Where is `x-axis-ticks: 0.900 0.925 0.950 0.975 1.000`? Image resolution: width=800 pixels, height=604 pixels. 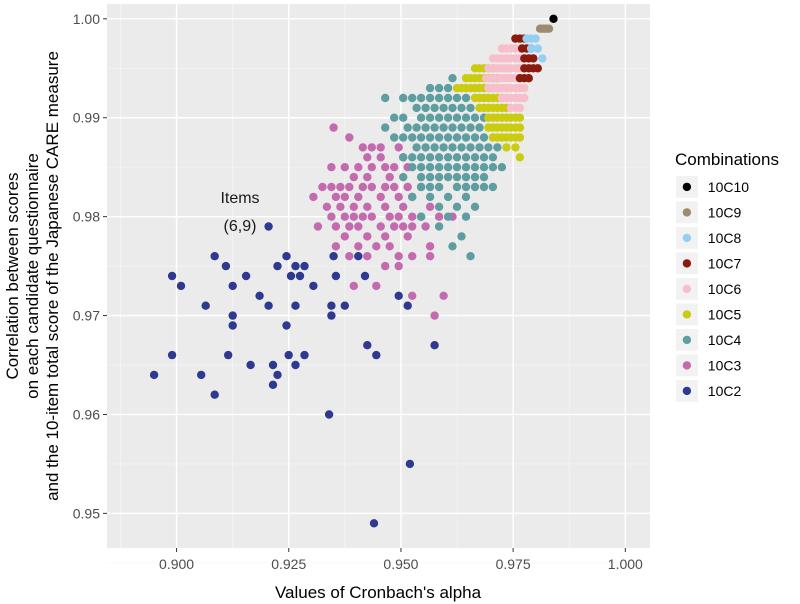 x-axis-ticks: 0.900 0.925 0.950 0.975 1.000 is located at coordinates (401, 560).